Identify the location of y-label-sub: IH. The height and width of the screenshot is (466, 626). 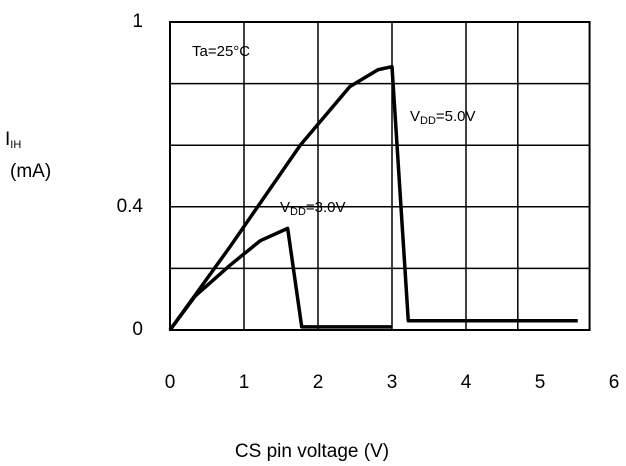
(15, 145).